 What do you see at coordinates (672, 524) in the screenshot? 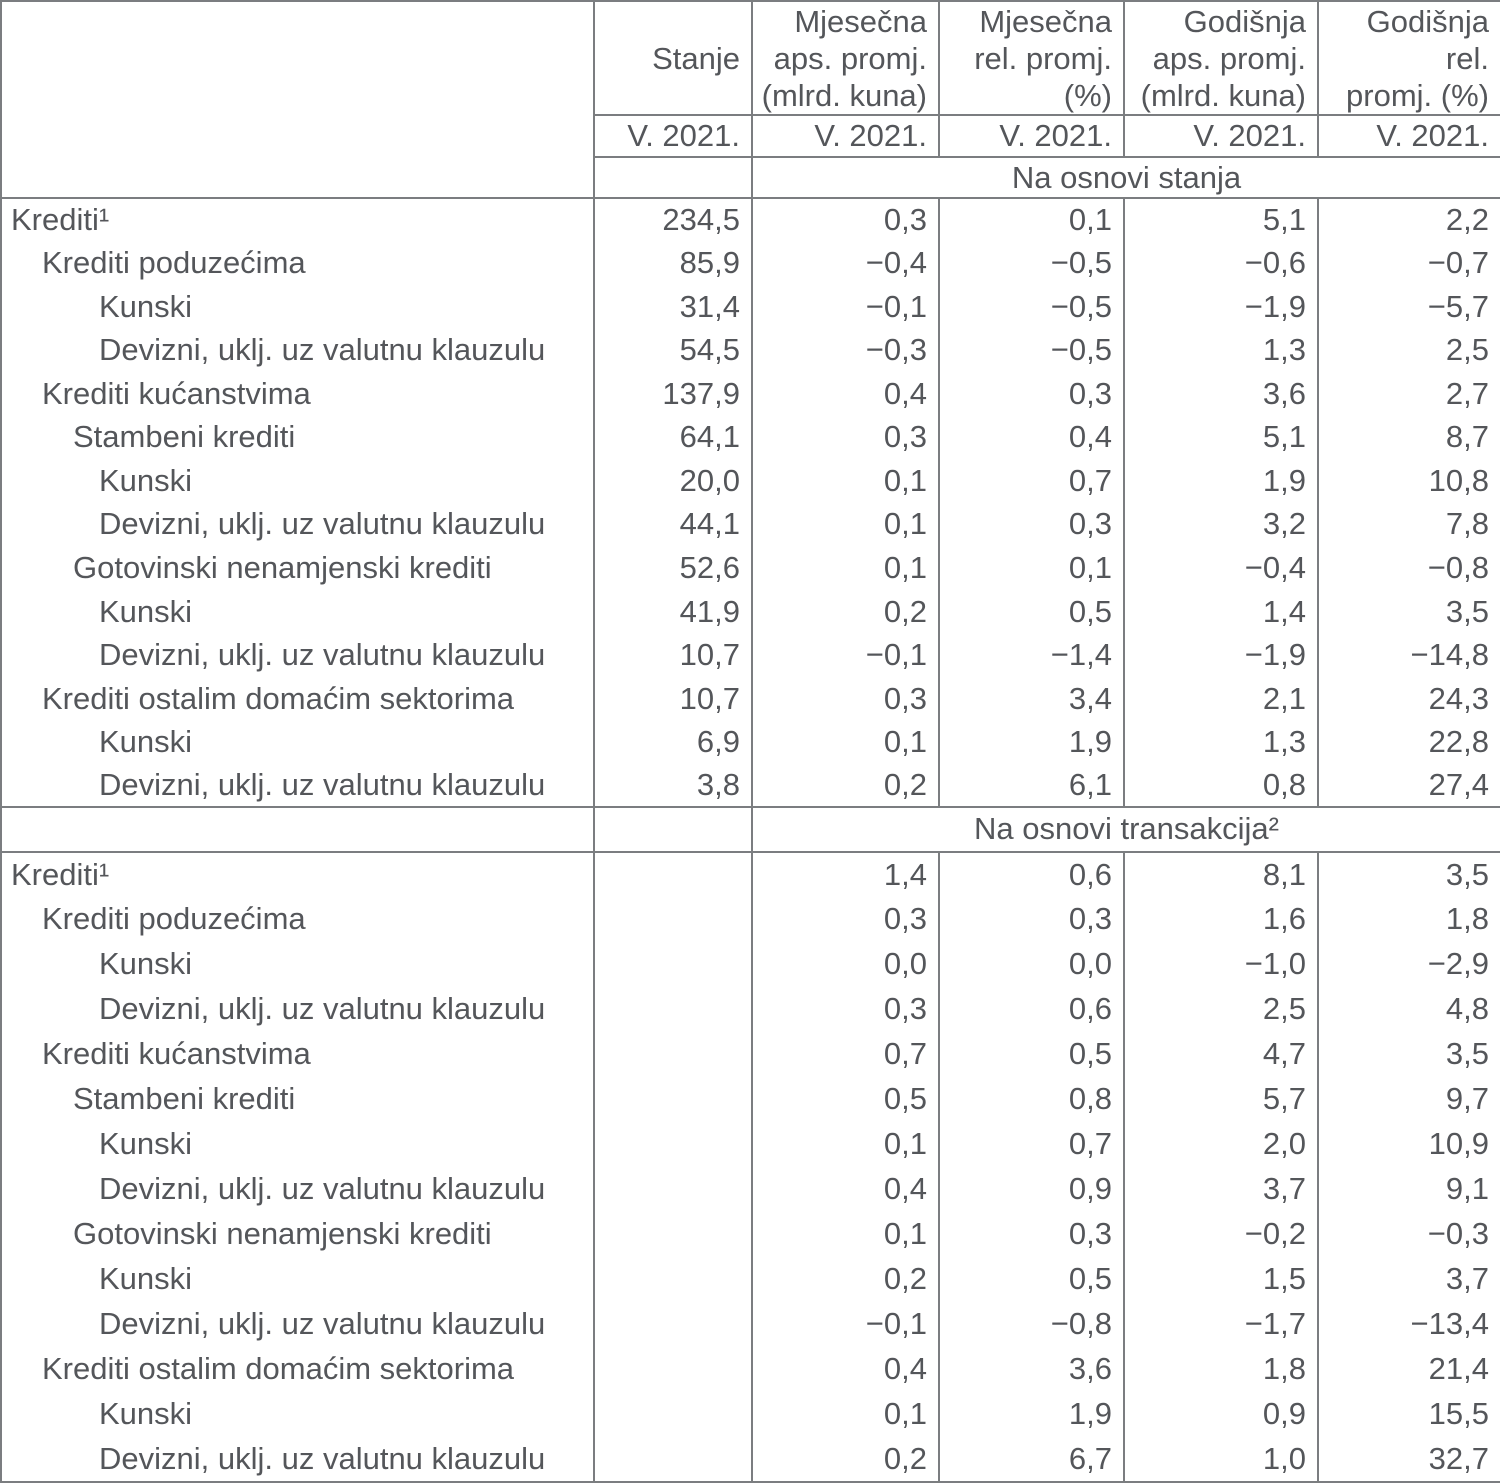
I see `value-cell: 44,1` at bounding box center [672, 524].